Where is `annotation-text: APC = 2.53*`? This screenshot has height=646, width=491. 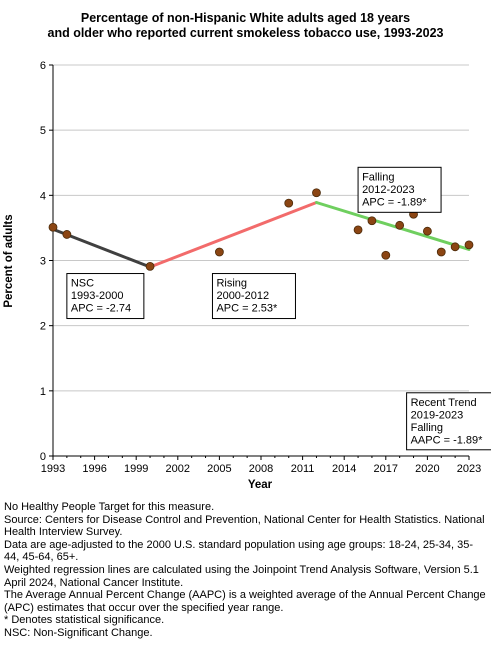
annotation-text: APC = 2.53* is located at coordinates (247, 309).